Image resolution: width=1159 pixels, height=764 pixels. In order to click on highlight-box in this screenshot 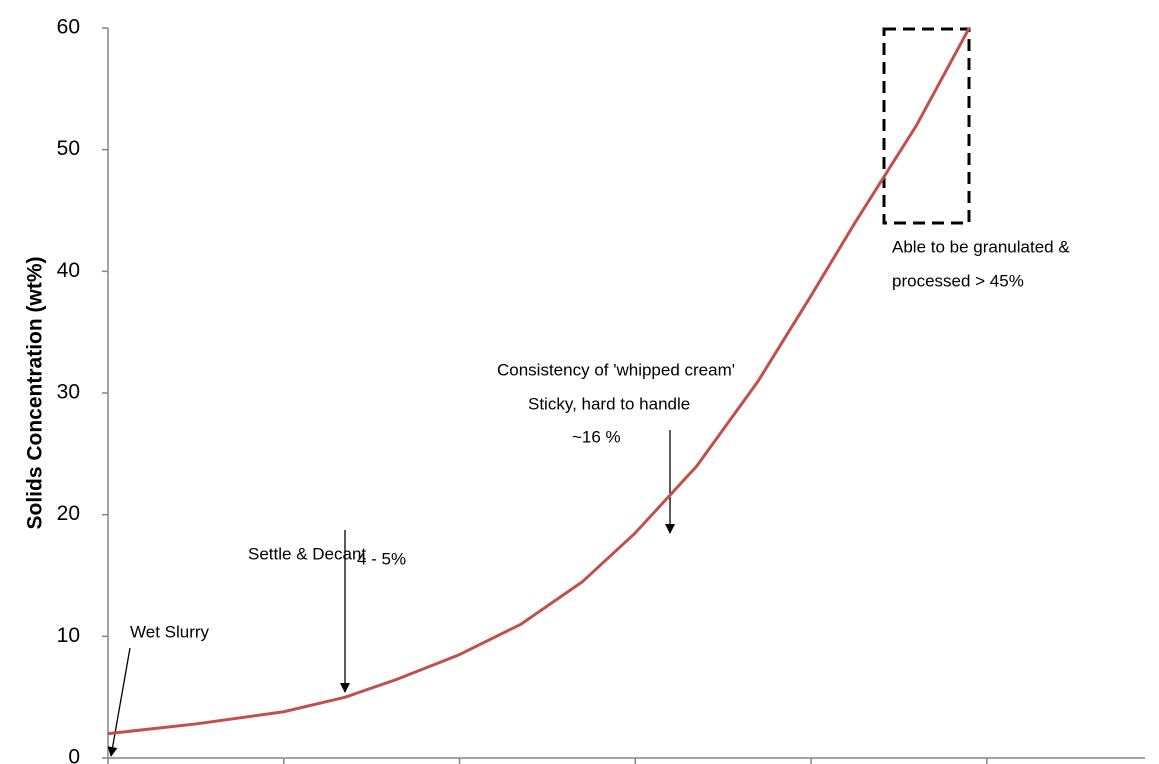, I will do `click(926, 126)`.